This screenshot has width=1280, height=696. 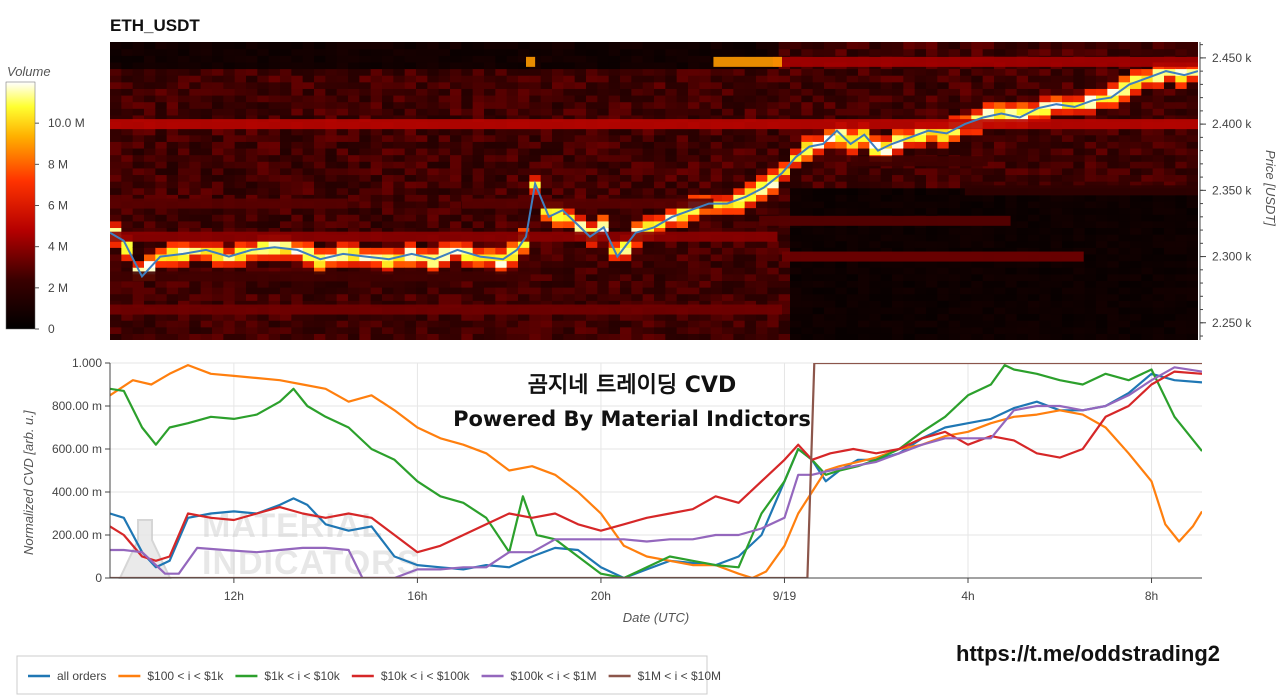 What do you see at coordinates (1088, 653) in the screenshot?
I see `telegram-link: https://t.me/oddstrading2` at bounding box center [1088, 653].